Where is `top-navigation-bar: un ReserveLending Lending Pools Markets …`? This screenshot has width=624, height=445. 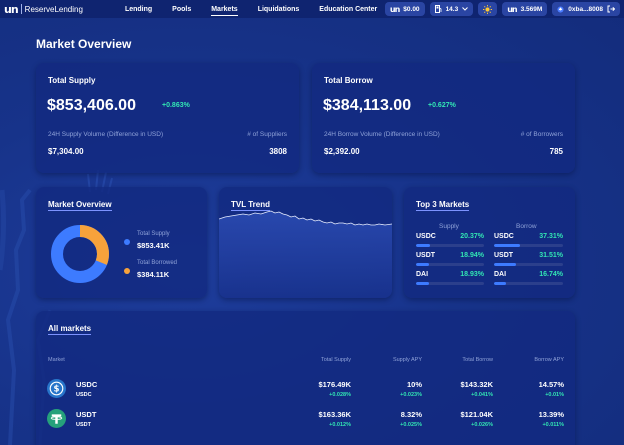 top-navigation-bar: un ReserveLending Lending Pools Markets … is located at coordinates (312, 9).